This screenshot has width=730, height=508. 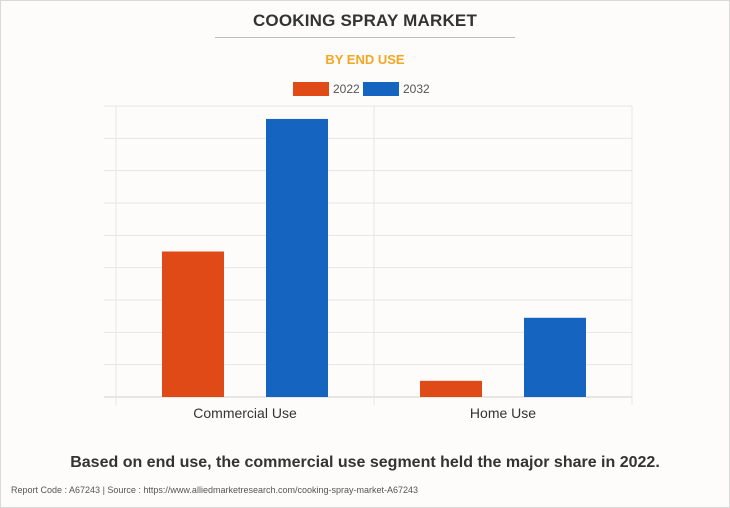 I want to click on legend-item-2032: 2032, so click(x=396, y=89).